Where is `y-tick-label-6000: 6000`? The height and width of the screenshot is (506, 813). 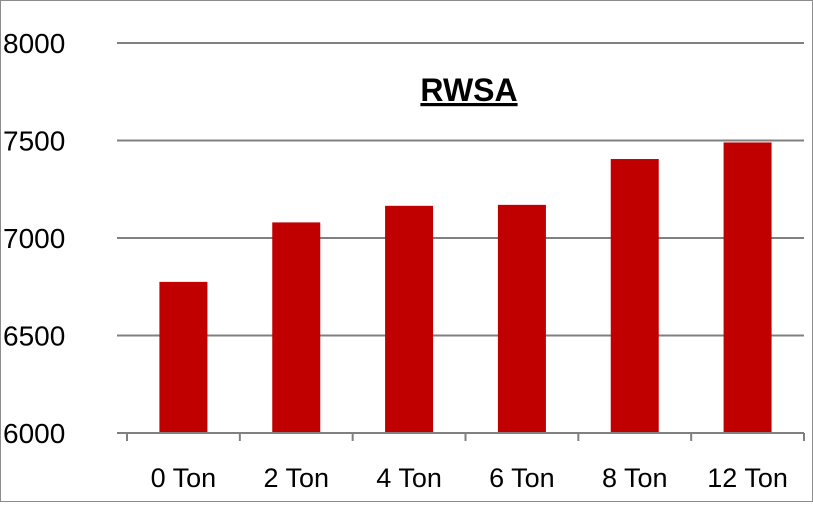
y-tick-label-6000: 6000 is located at coordinates (34, 433).